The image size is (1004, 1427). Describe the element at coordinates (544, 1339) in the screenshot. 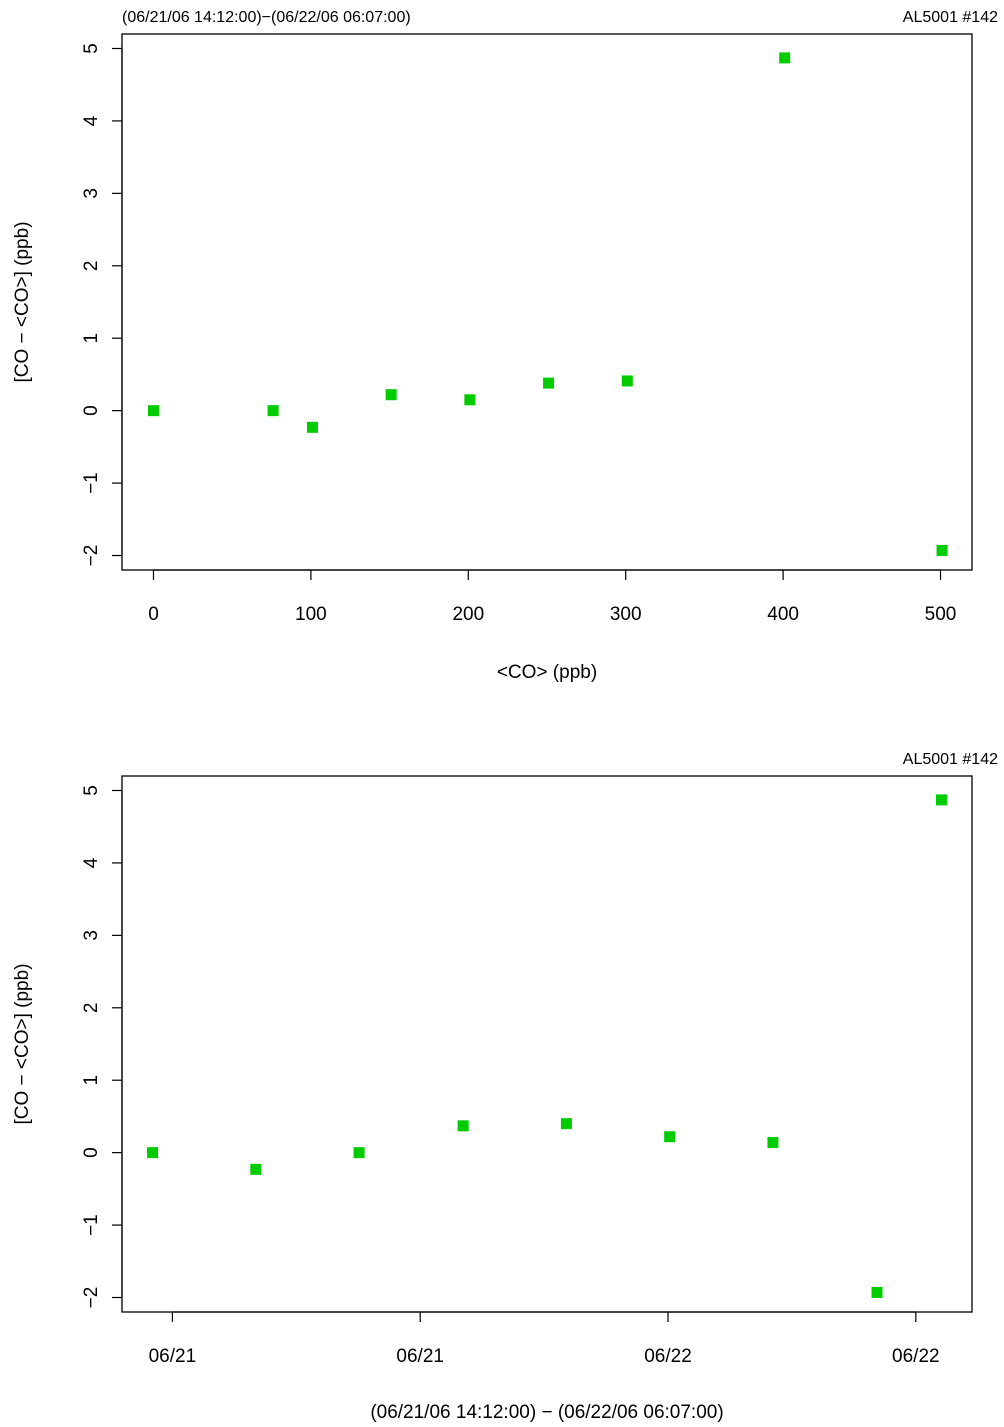

I see `bottom-x-axis: 06/21 06/21 06/22 06/22` at that location.